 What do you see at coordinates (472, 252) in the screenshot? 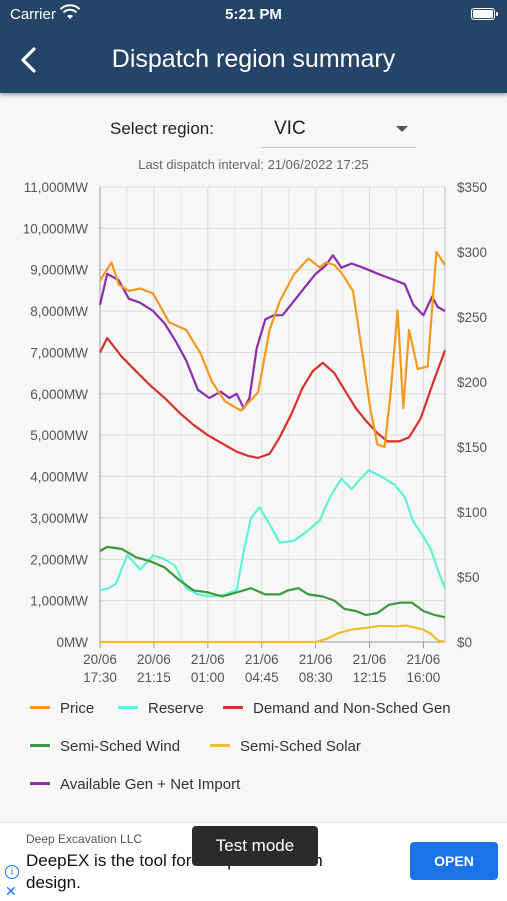
I see `right-axis-tick-label: $300` at bounding box center [472, 252].